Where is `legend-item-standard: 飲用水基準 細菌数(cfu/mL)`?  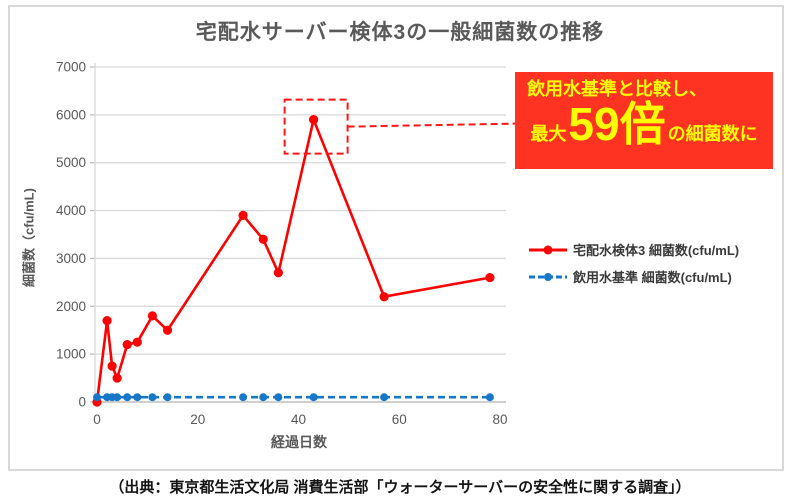 legend-item-standard: 飲用水基準 細菌数(cfu/mL) is located at coordinates (660, 276).